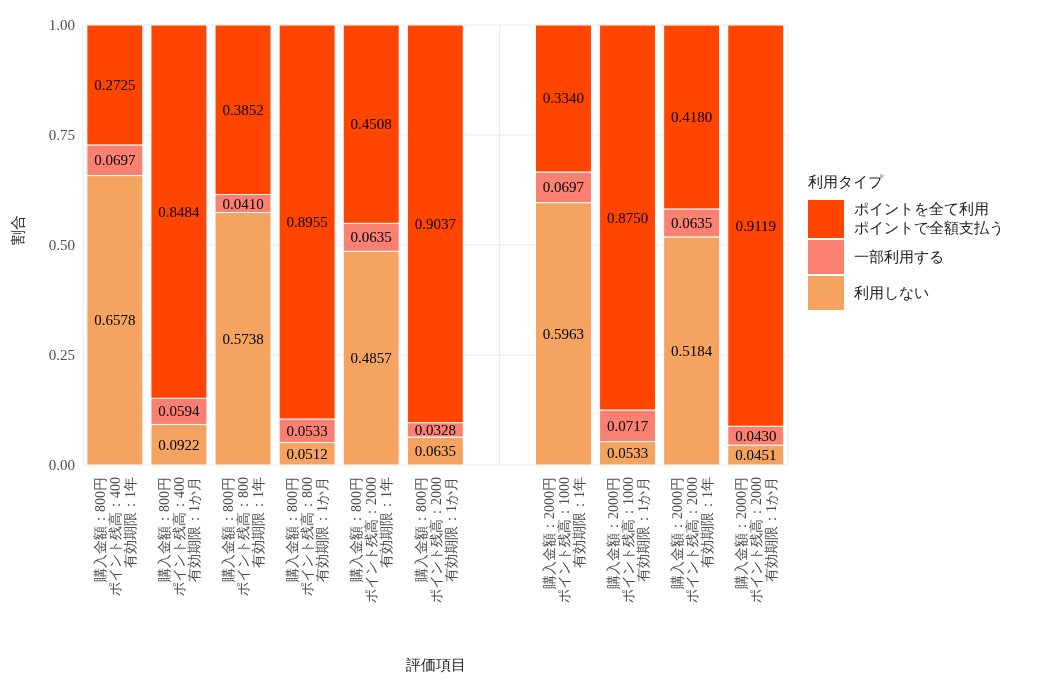 This screenshot has height=688, width=1051. What do you see at coordinates (307, 222) in the screenshot?
I see `data-label: 0.8955` at bounding box center [307, 222].